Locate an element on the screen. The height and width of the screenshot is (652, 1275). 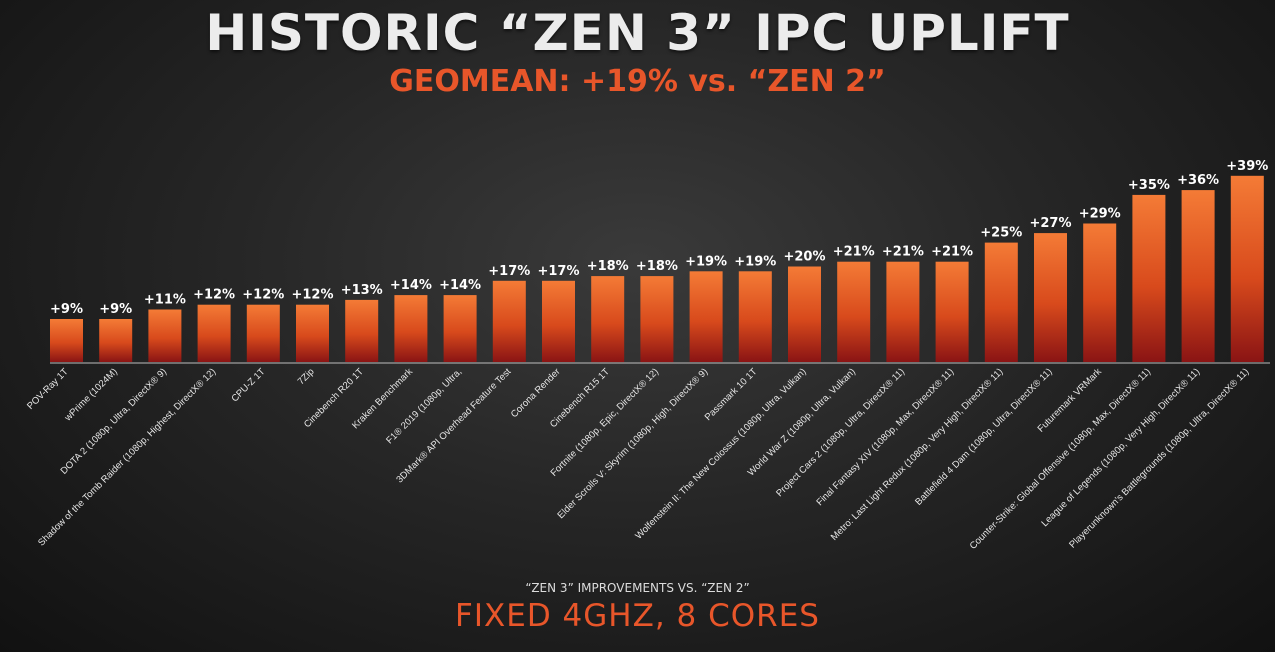
comparison-note: “ZEN 3” IMPROVEMENTS VS. “ZEN 2” is located at coordinates (637, 588).